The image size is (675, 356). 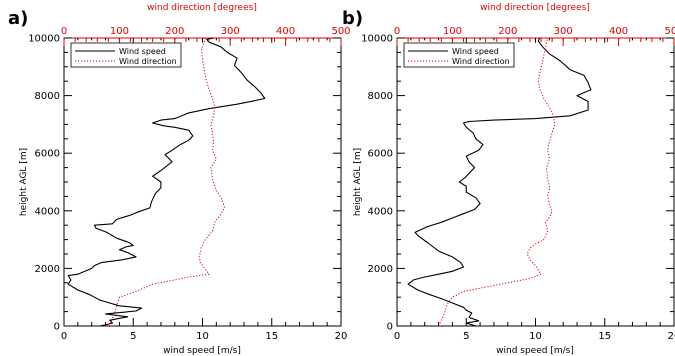 I want to click on panel-label: b), so click(x=352, y=18).